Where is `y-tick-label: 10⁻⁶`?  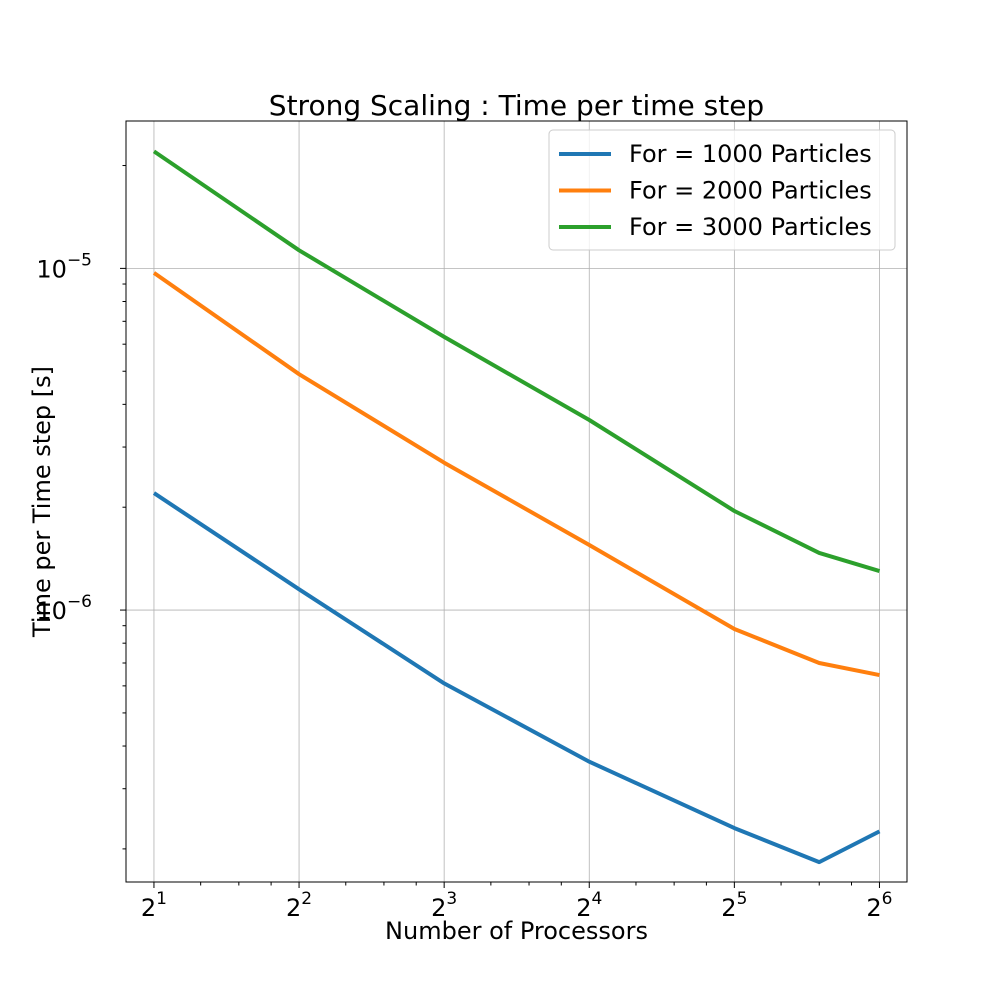
y-tick-label: 10⁻⁶ is located at coordinates (64, 608).